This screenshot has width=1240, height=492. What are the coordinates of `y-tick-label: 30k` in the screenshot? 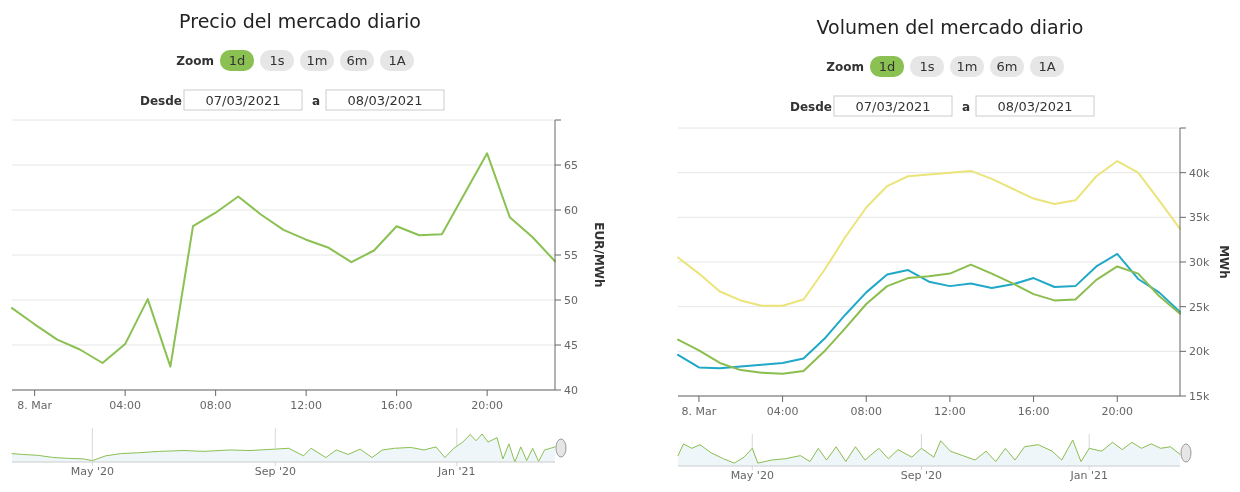 It's located at (1199, 262).